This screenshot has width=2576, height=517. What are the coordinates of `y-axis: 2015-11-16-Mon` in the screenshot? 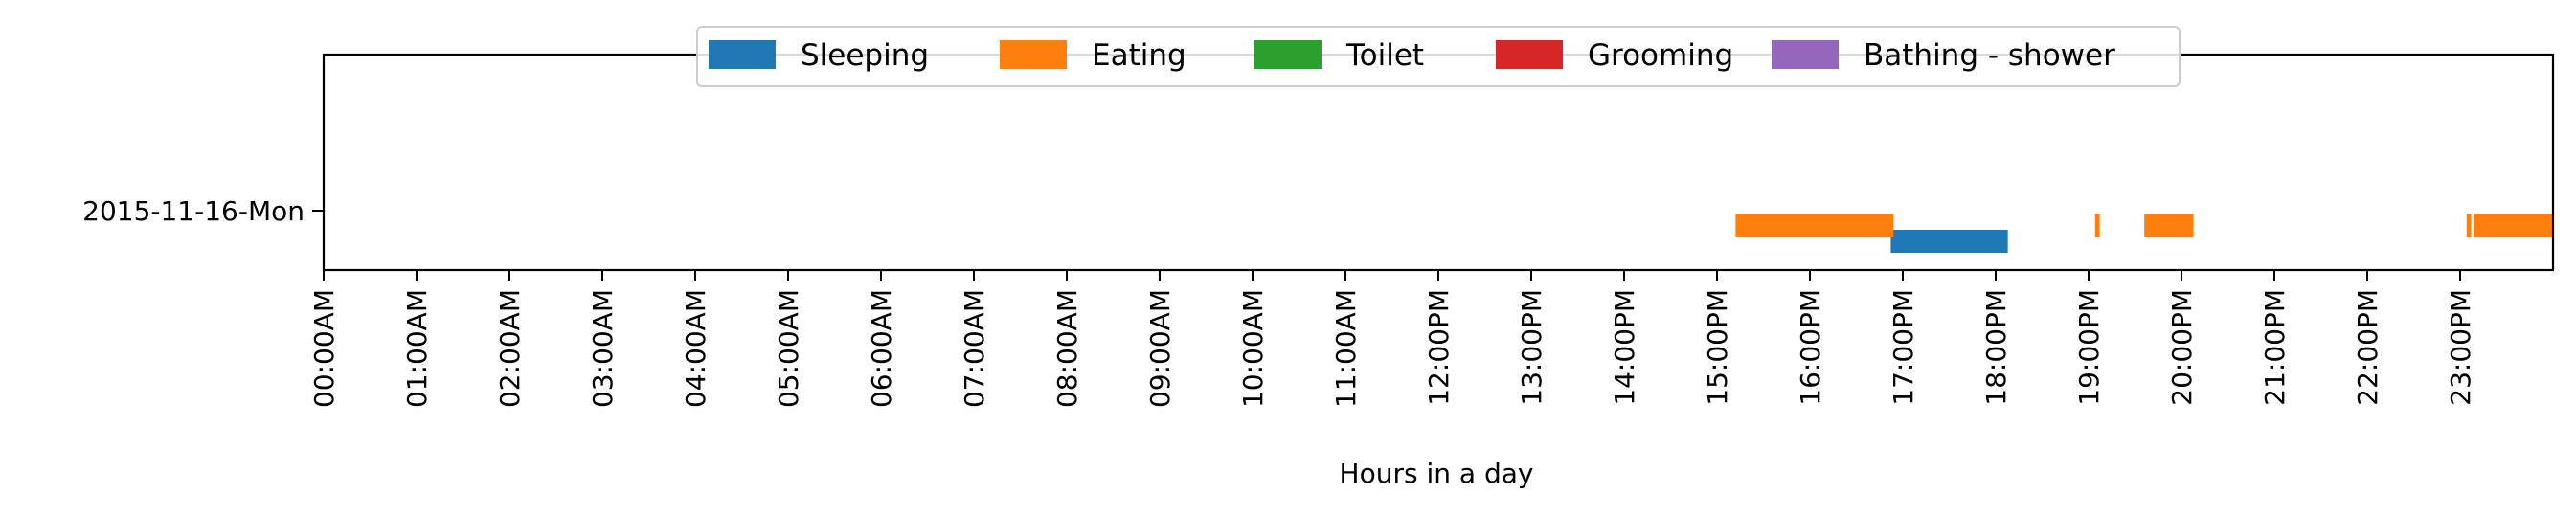 It's located at (203, 211).